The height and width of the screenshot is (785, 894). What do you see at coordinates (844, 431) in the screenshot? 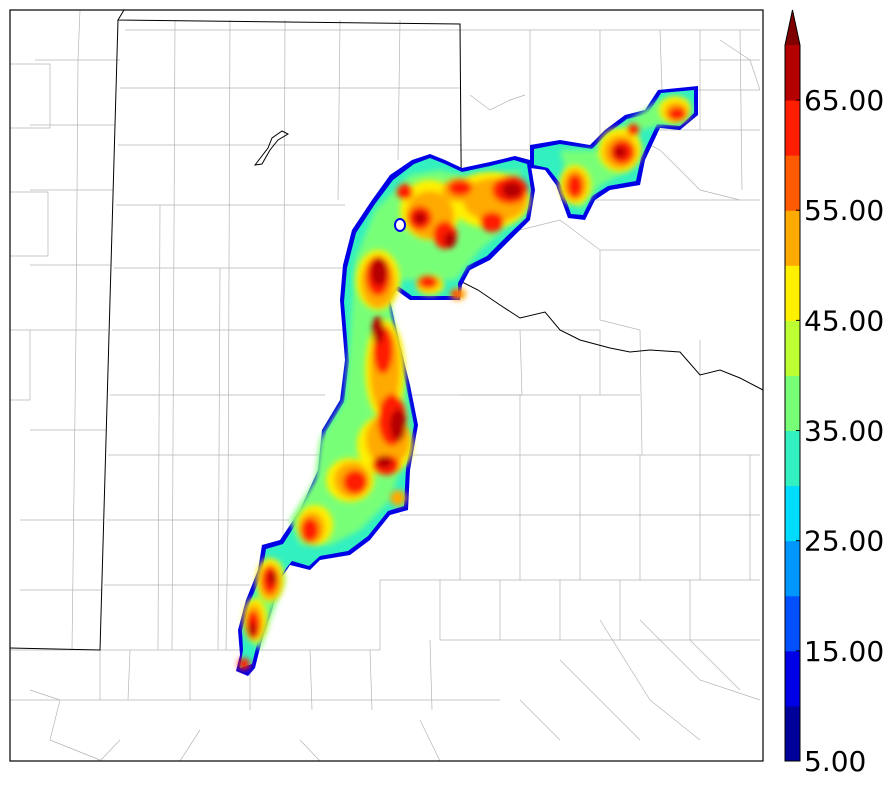
I see `colorbar-tick-label: 35.00` at bounding box center [844, 431].